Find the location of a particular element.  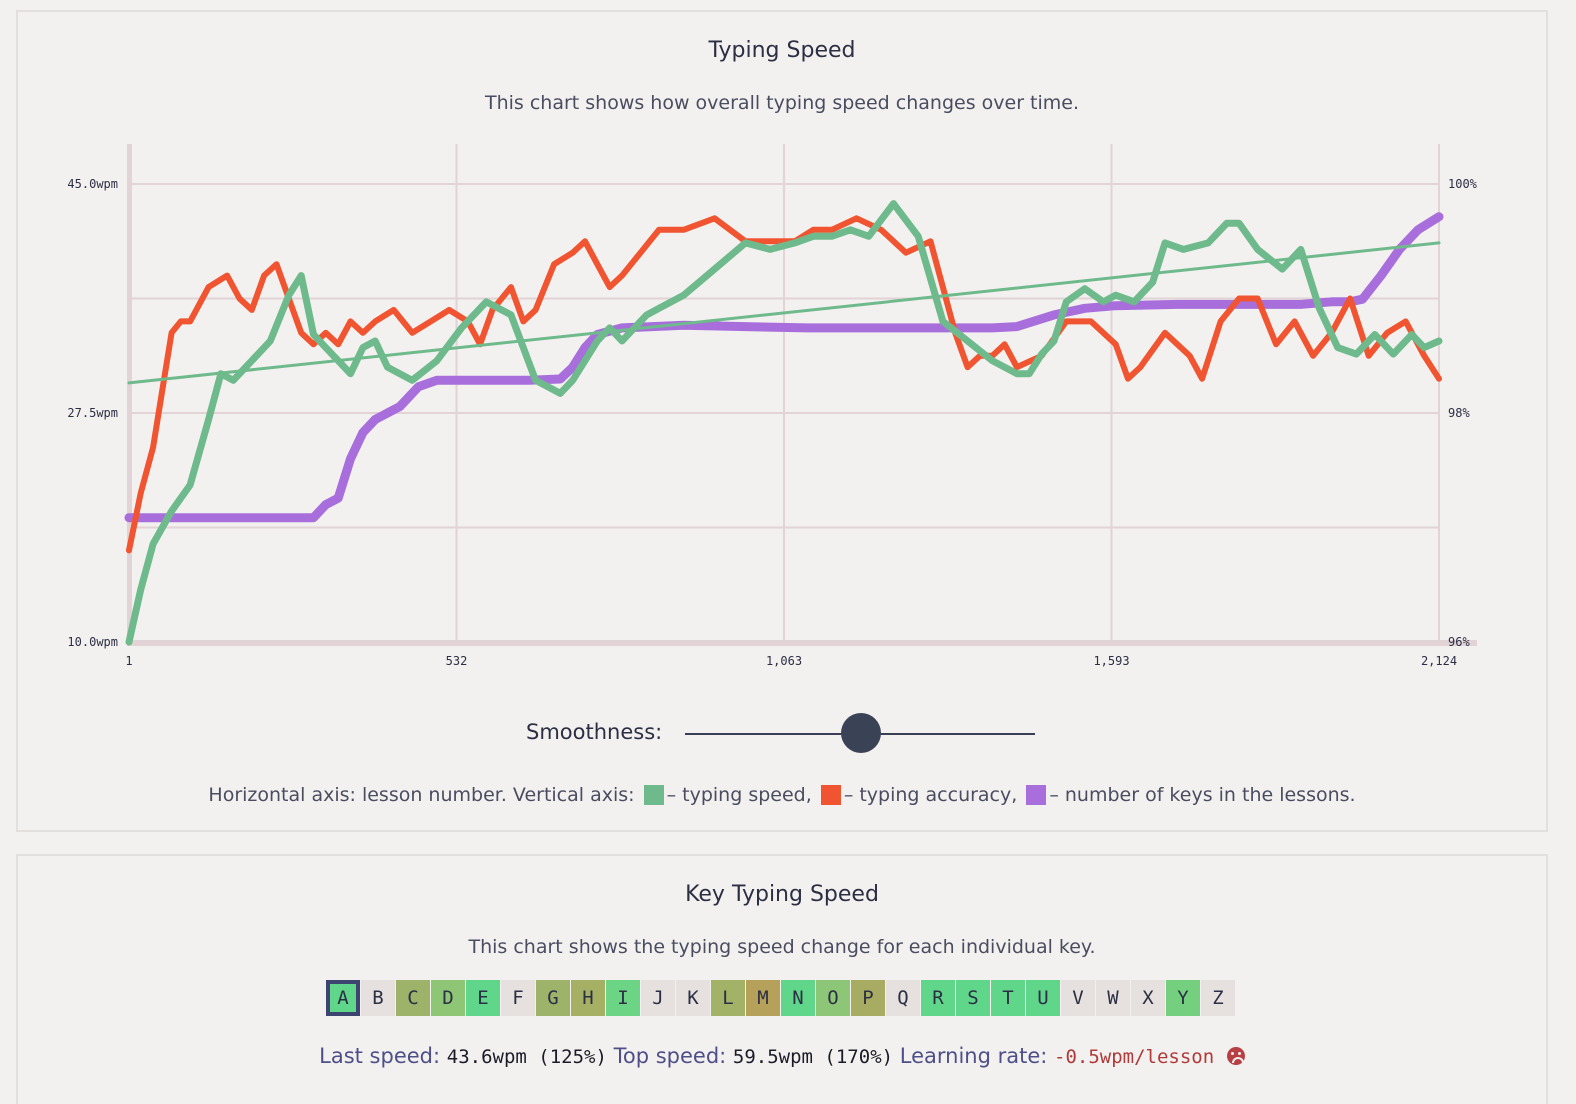

x-tick-label: 1,593 is located at coordinates (1111, 661).